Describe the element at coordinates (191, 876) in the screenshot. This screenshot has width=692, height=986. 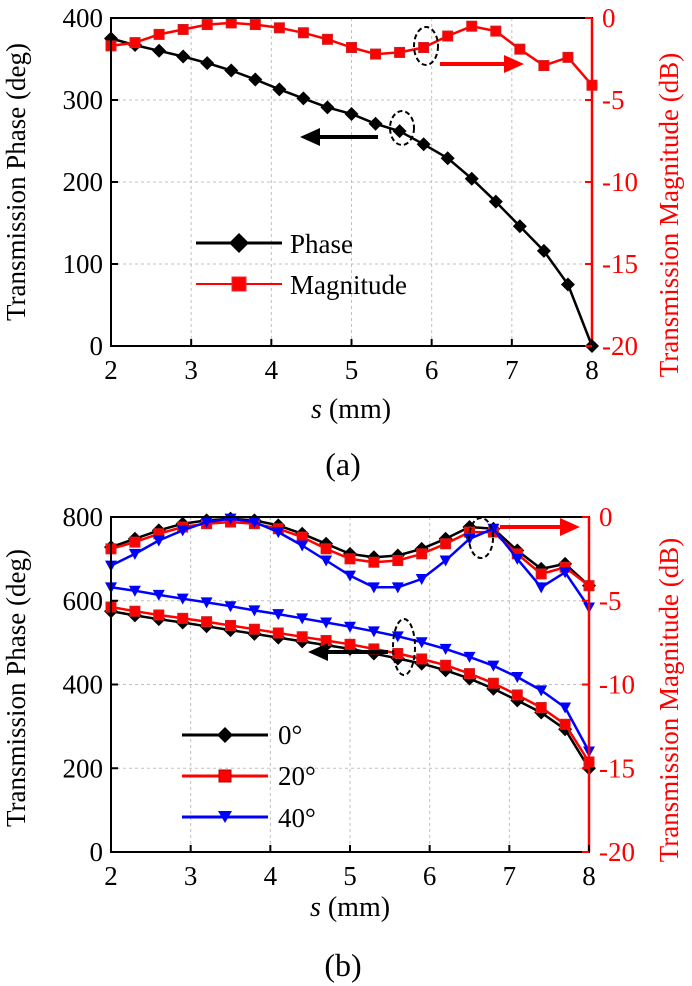
I see `x-tick-label: 3` at that location.